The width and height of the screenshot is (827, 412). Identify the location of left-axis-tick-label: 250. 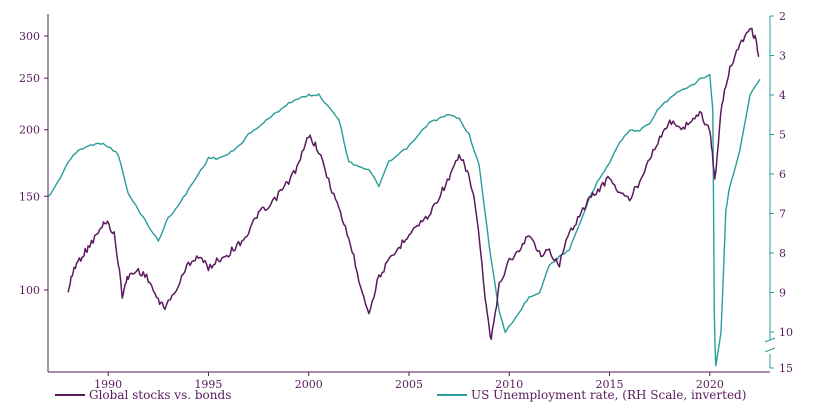
(29, 78).